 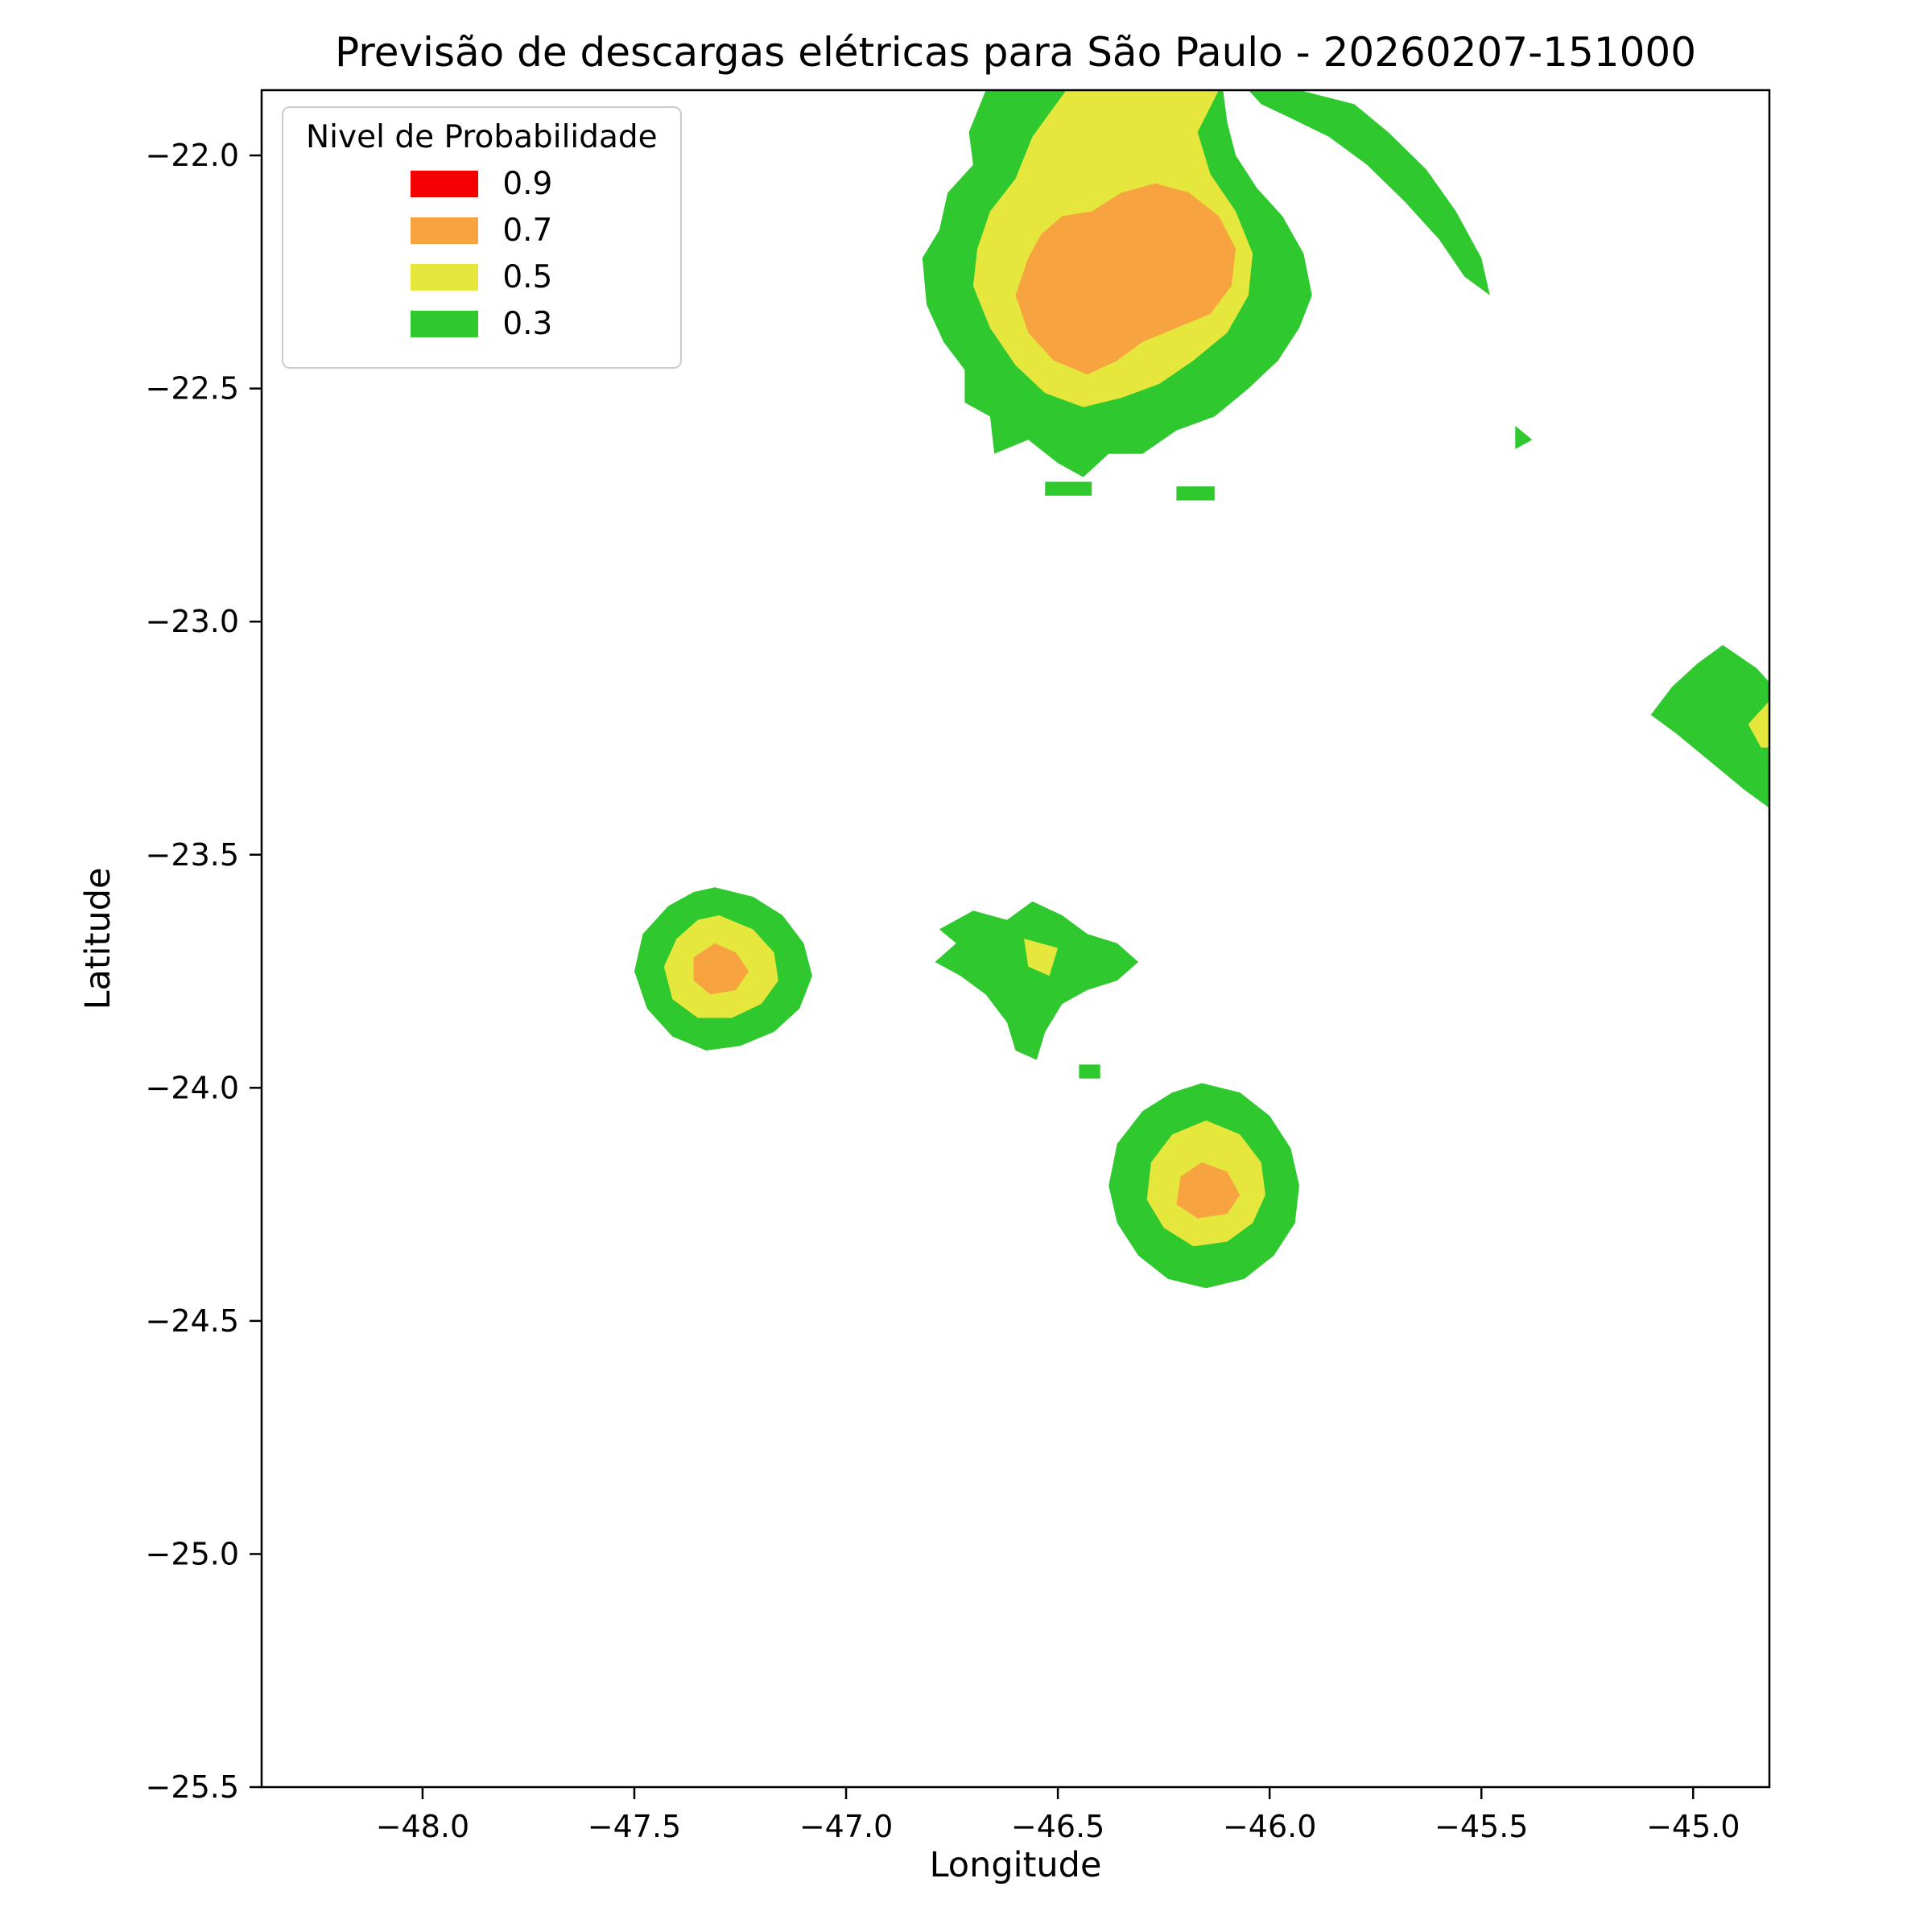 What do you see at coordinates (1057, 1826) in the screenshot?
I see `x-tick-label: −46.5` at bounding box center [1057, 1826].